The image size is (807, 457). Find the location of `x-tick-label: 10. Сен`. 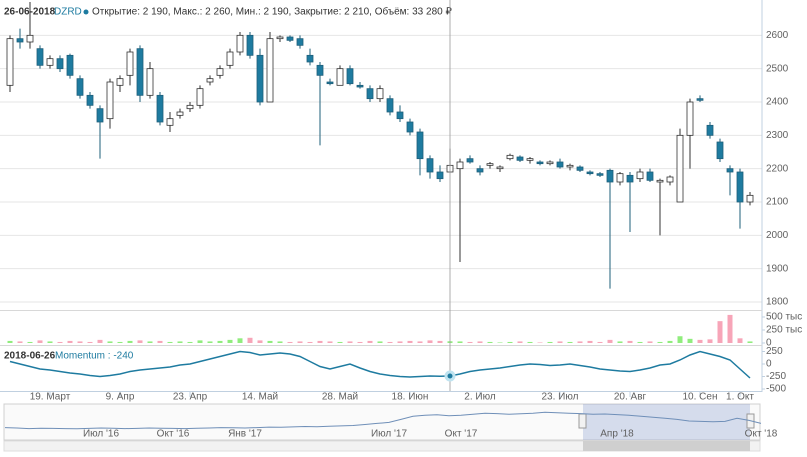

x-tick-label: 10. Сен is located at coordinates (700, 397).